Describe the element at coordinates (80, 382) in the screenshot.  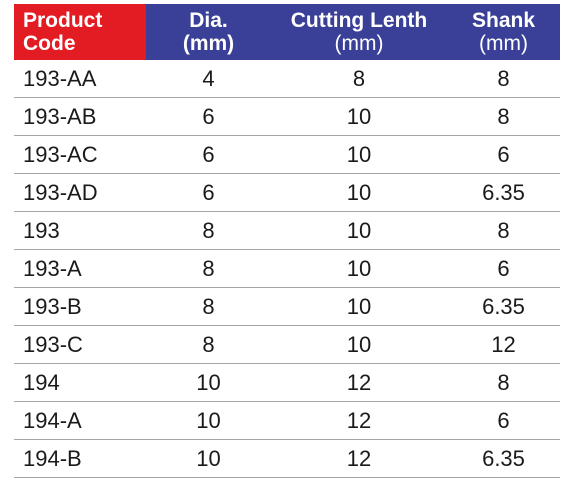
I see `cell-product-code: 194` at that location.